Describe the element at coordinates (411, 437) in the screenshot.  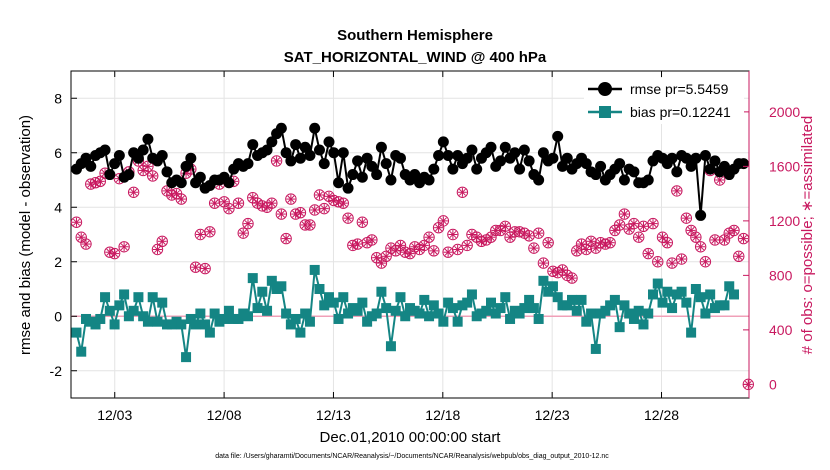
I see `x-axis-label: Dec.01,2010 00:00:00 start` at that location.